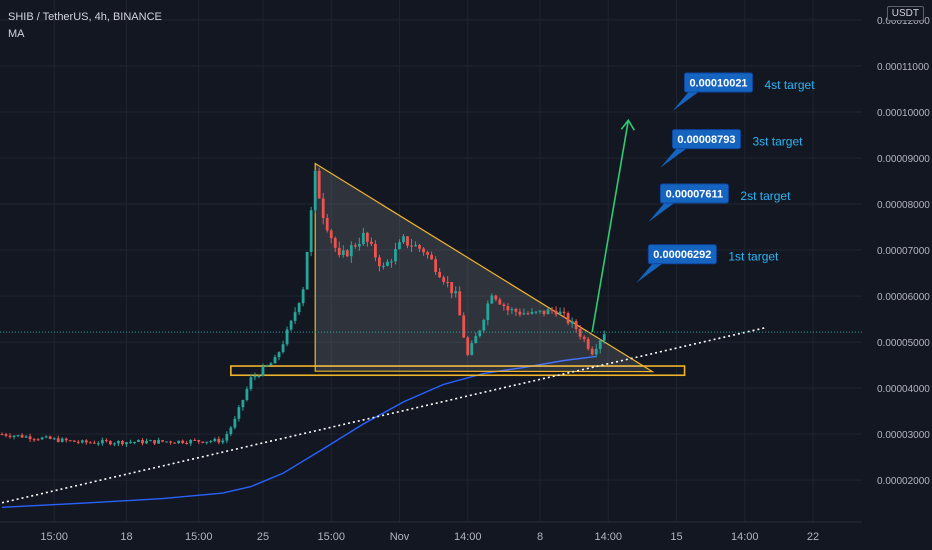 The image size is (932, 550). Describe the element at coordinates (331, 537) in the screenshot. I see `time-tick-label: 15:00` at that location.